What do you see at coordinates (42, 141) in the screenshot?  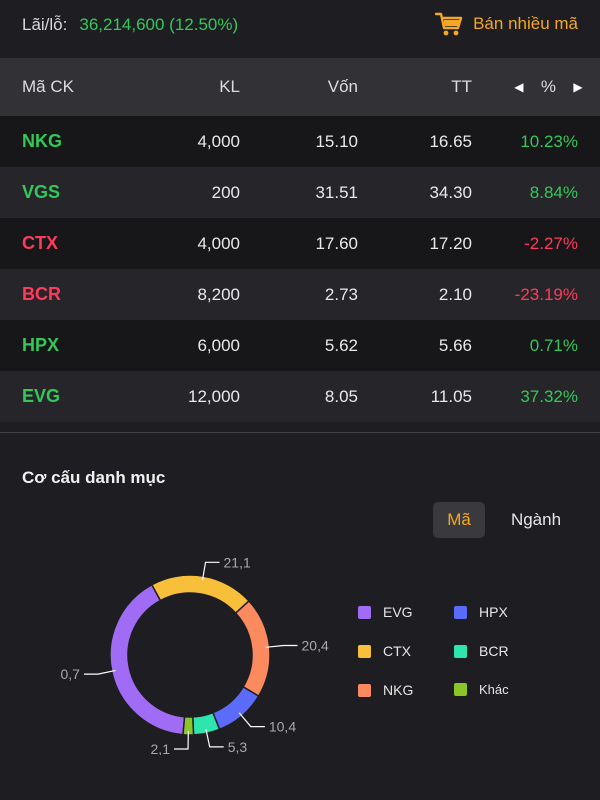 I see `stock-code: NKG` at bounding box center [42, 141].